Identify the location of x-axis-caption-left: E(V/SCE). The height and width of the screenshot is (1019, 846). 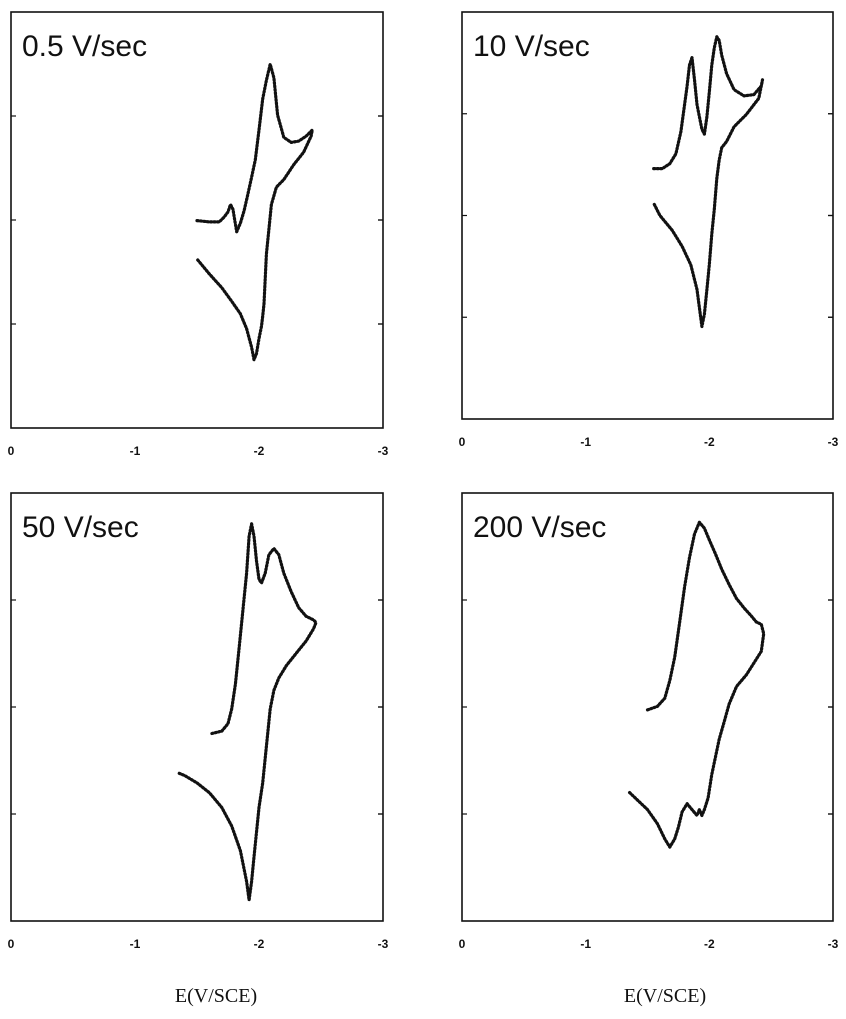
(216, 996).